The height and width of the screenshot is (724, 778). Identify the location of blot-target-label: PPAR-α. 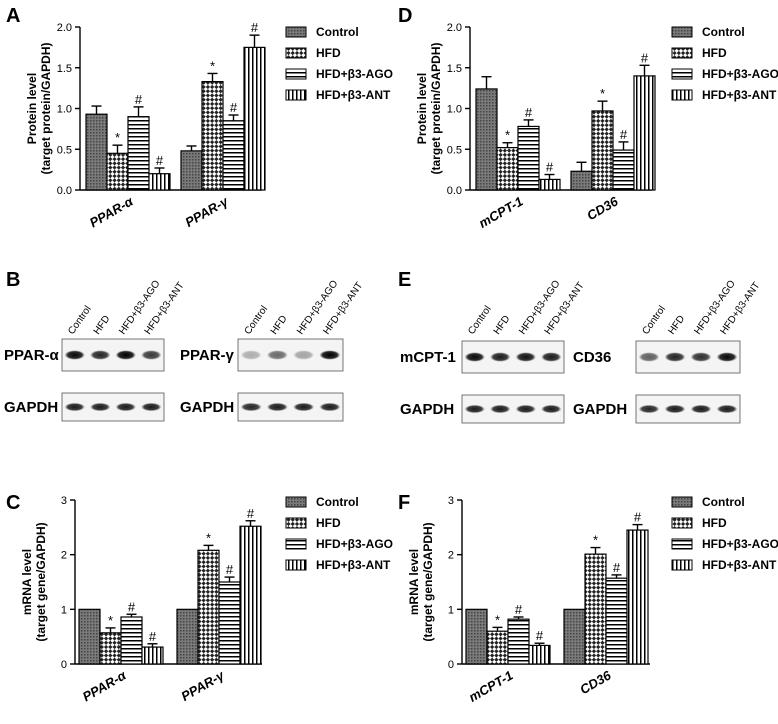
(32, 355).